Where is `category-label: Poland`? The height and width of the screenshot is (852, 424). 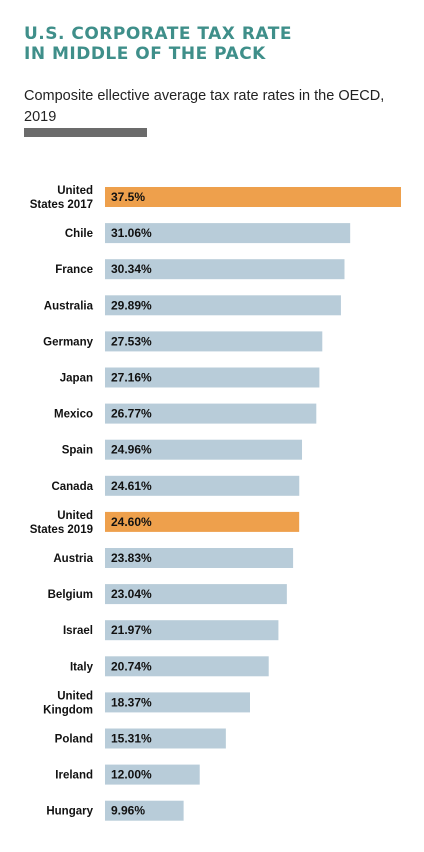 category-label: Poland is located at coordinates (74, 740).